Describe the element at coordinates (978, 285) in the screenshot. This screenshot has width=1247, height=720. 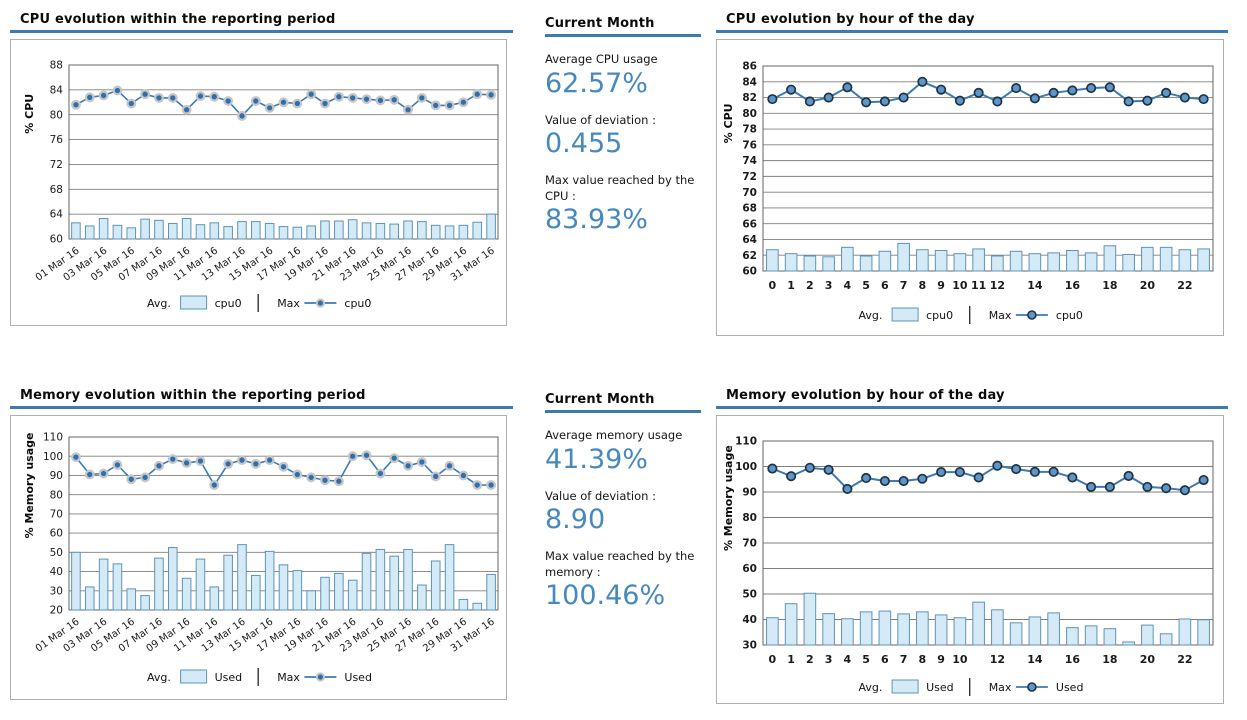
I see `svg-text: 11` at that location.